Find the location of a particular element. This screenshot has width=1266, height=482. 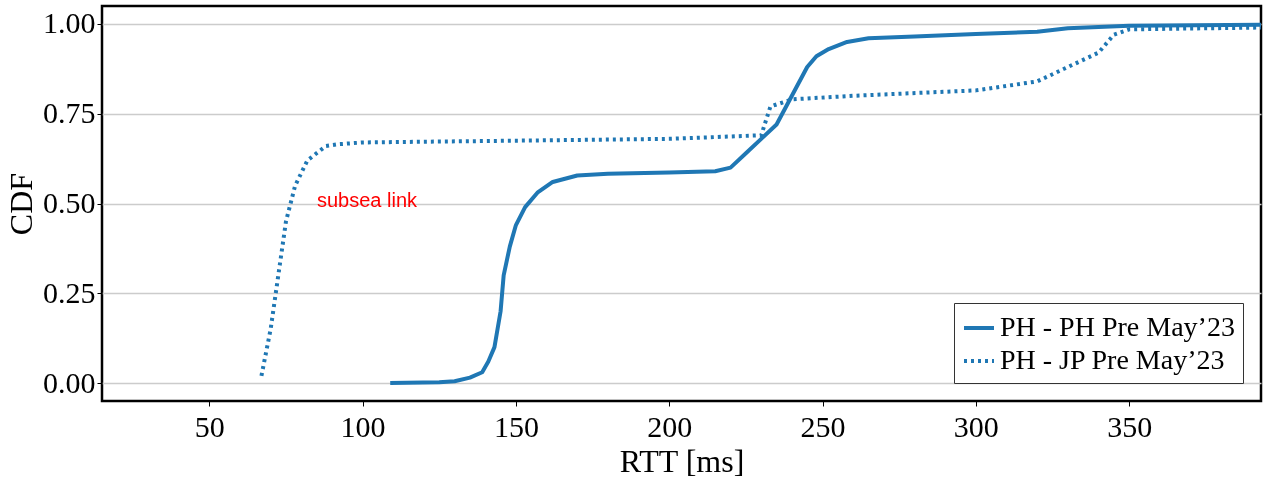

y-axis-title: CDF is located at coordinates (21, 204).